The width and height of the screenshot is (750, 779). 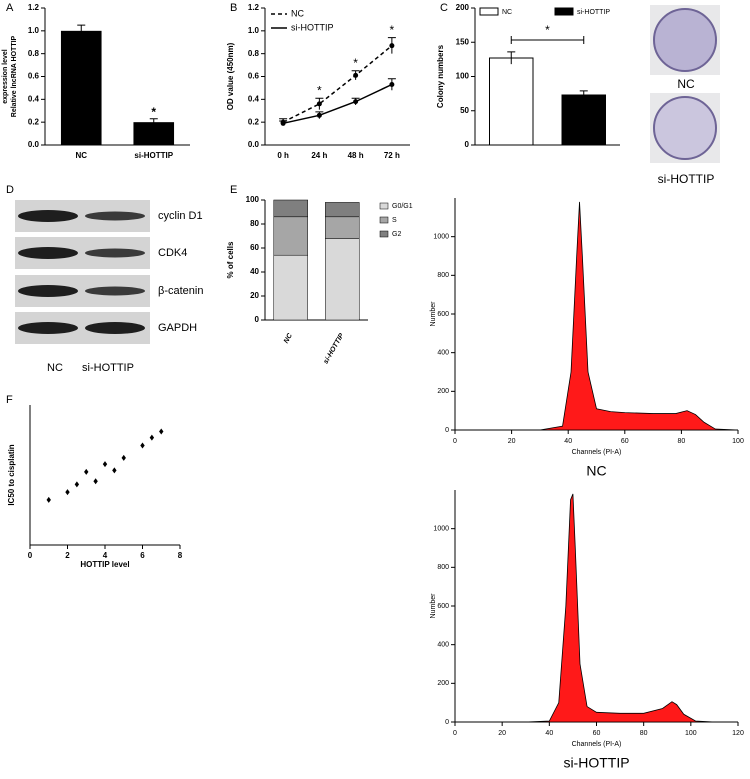 I want to click on y-tick-label: 0.0, so click(x=34, y=144).